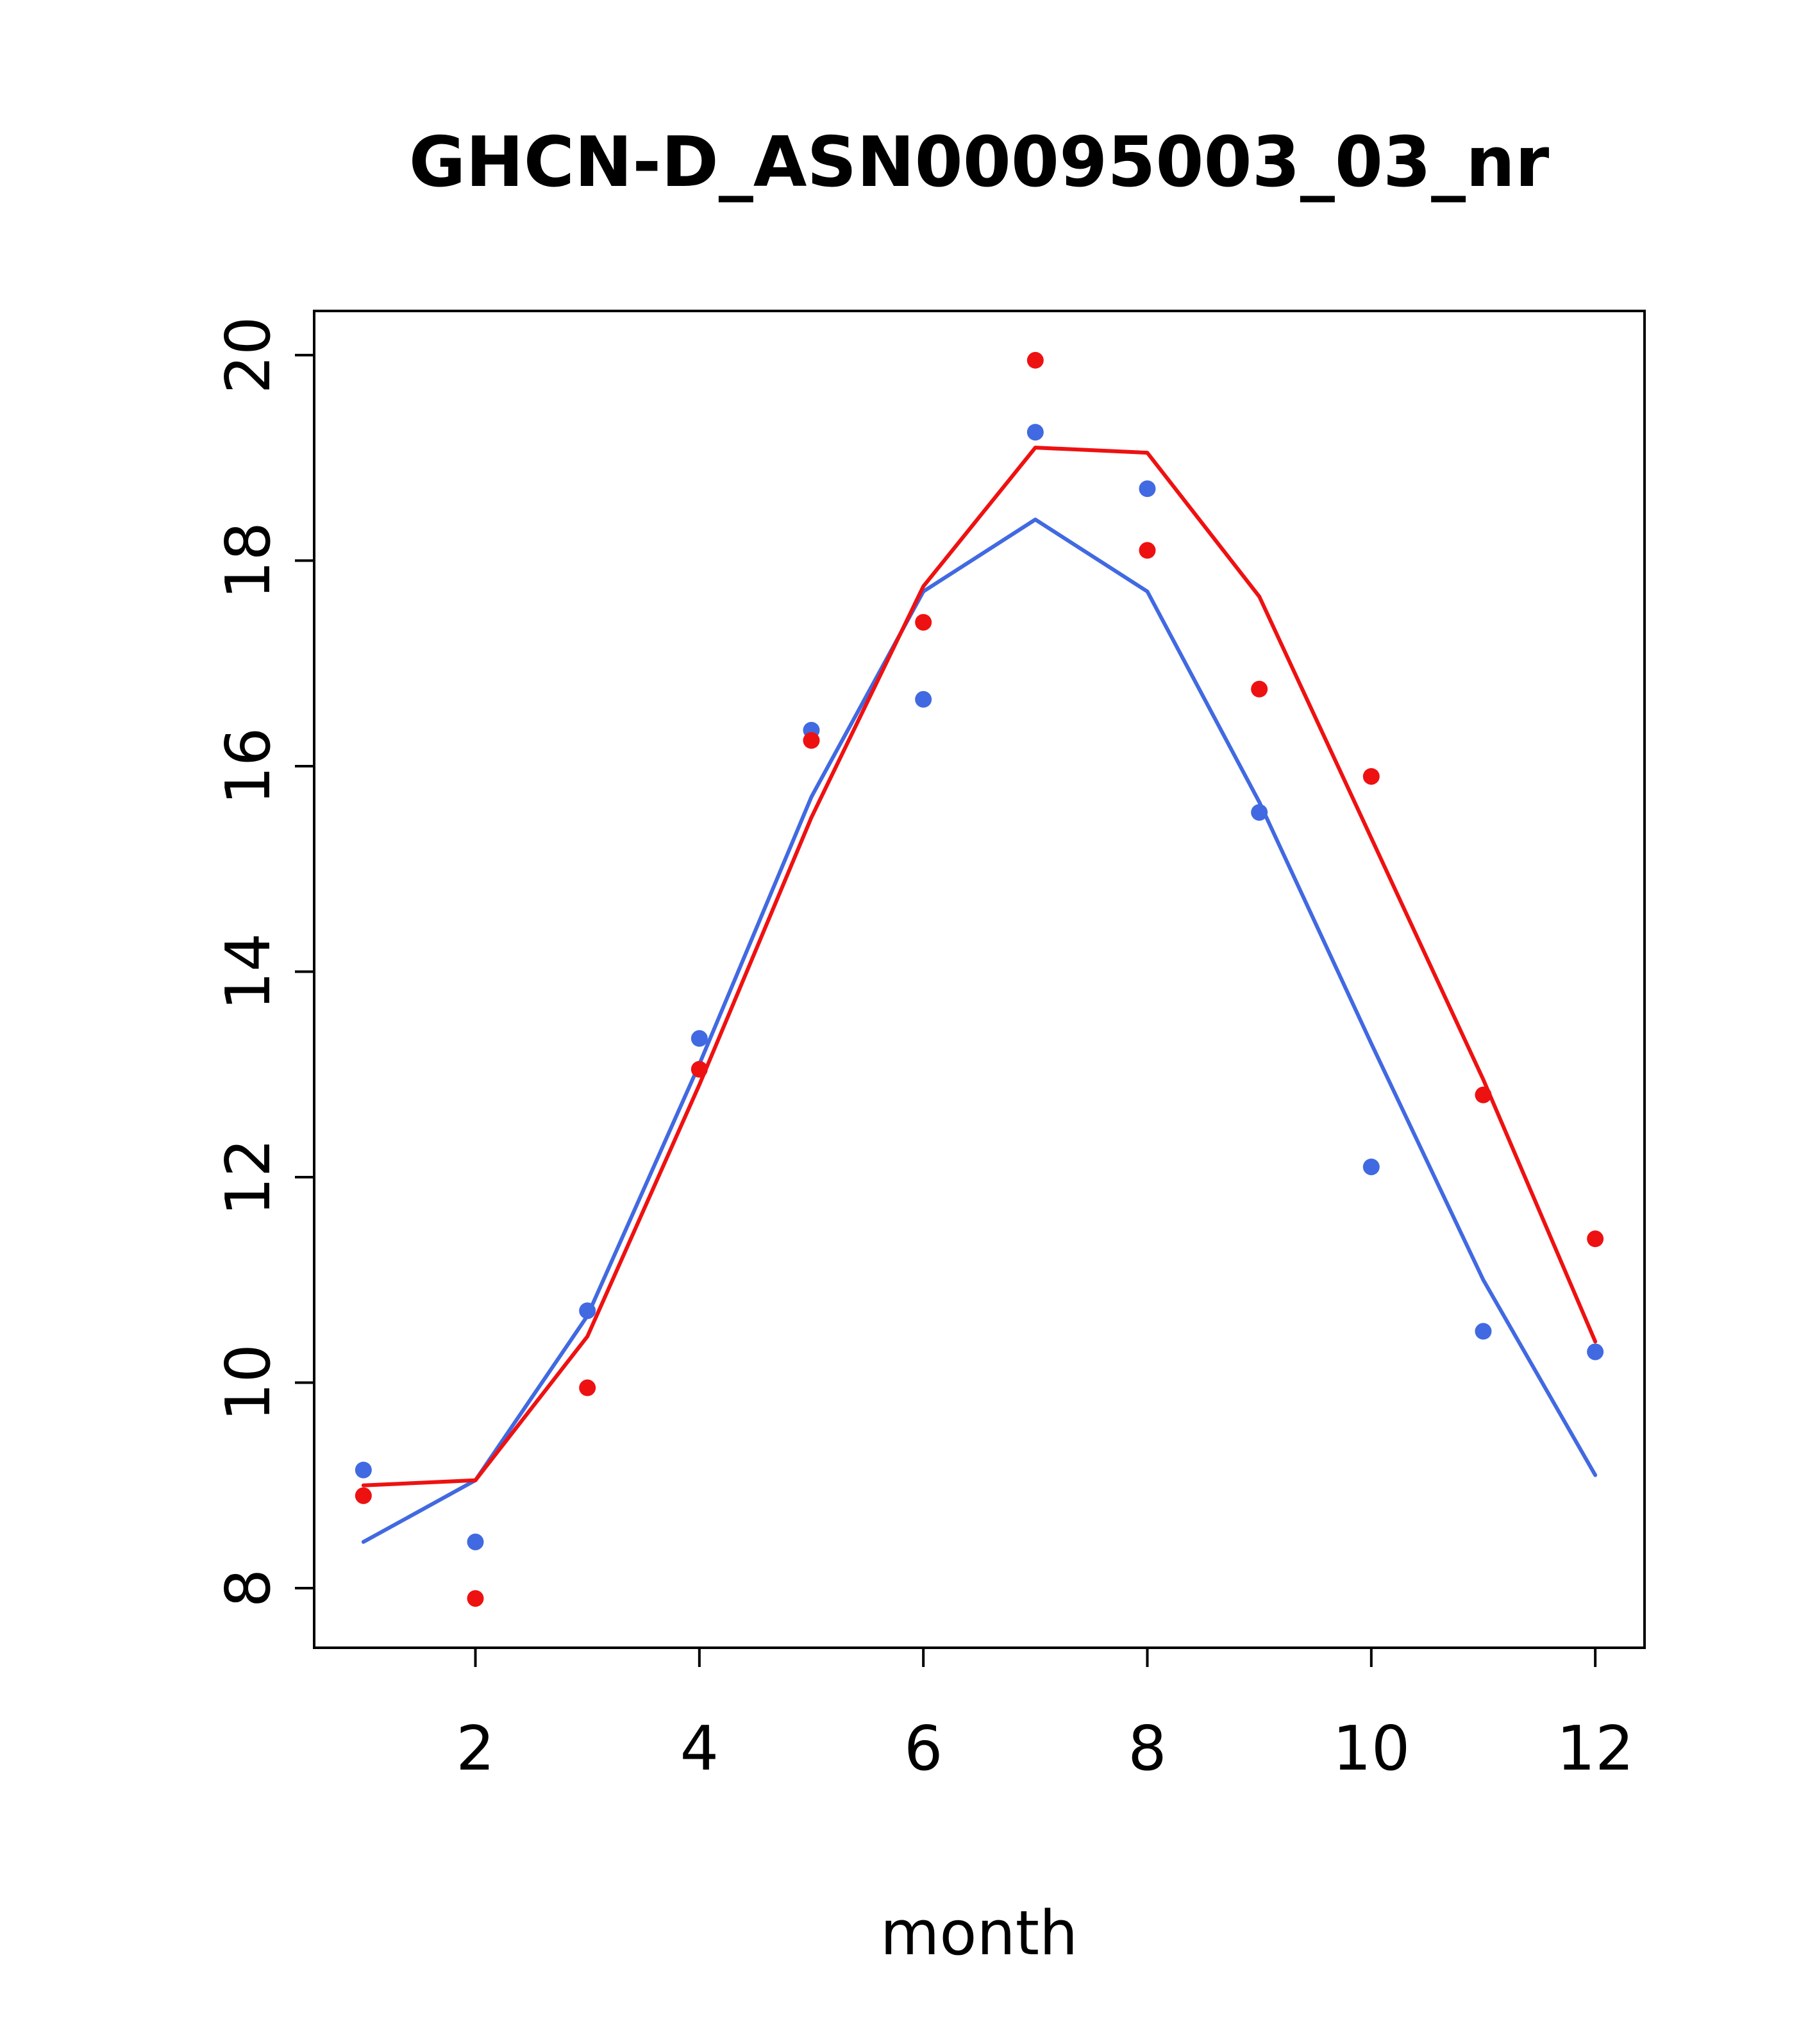 Image resolution: width=1817 pixels, height=2044 pixels. What do you see at coordinates (475, 1749) in the screenshot?
I see `x-tick-label: 2` at bounding box center [475, 1749].